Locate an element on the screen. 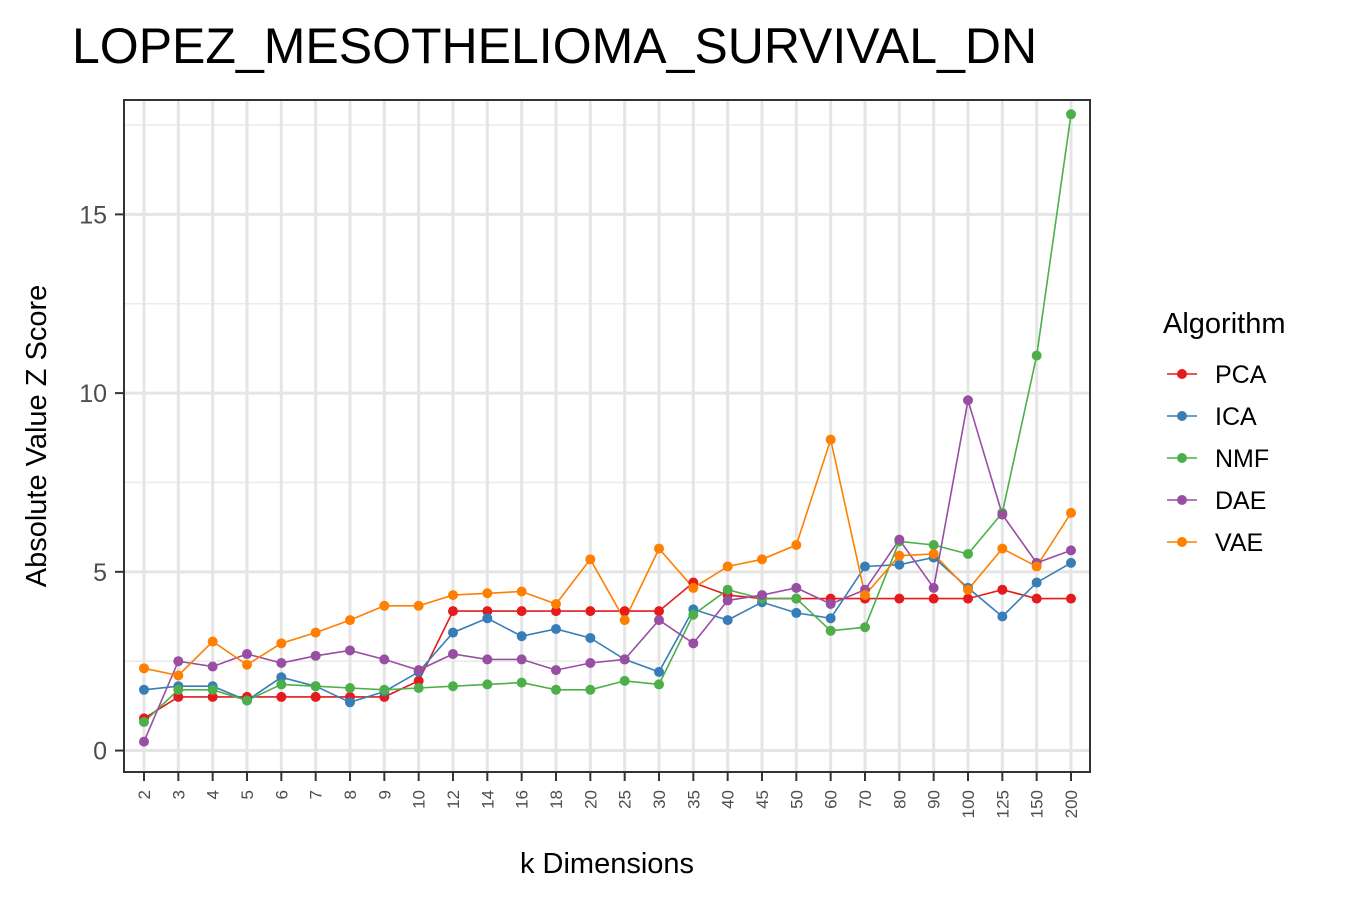 The image size is (1350, 900). x-tick-label: 25 is located at coordinates (625, 799).